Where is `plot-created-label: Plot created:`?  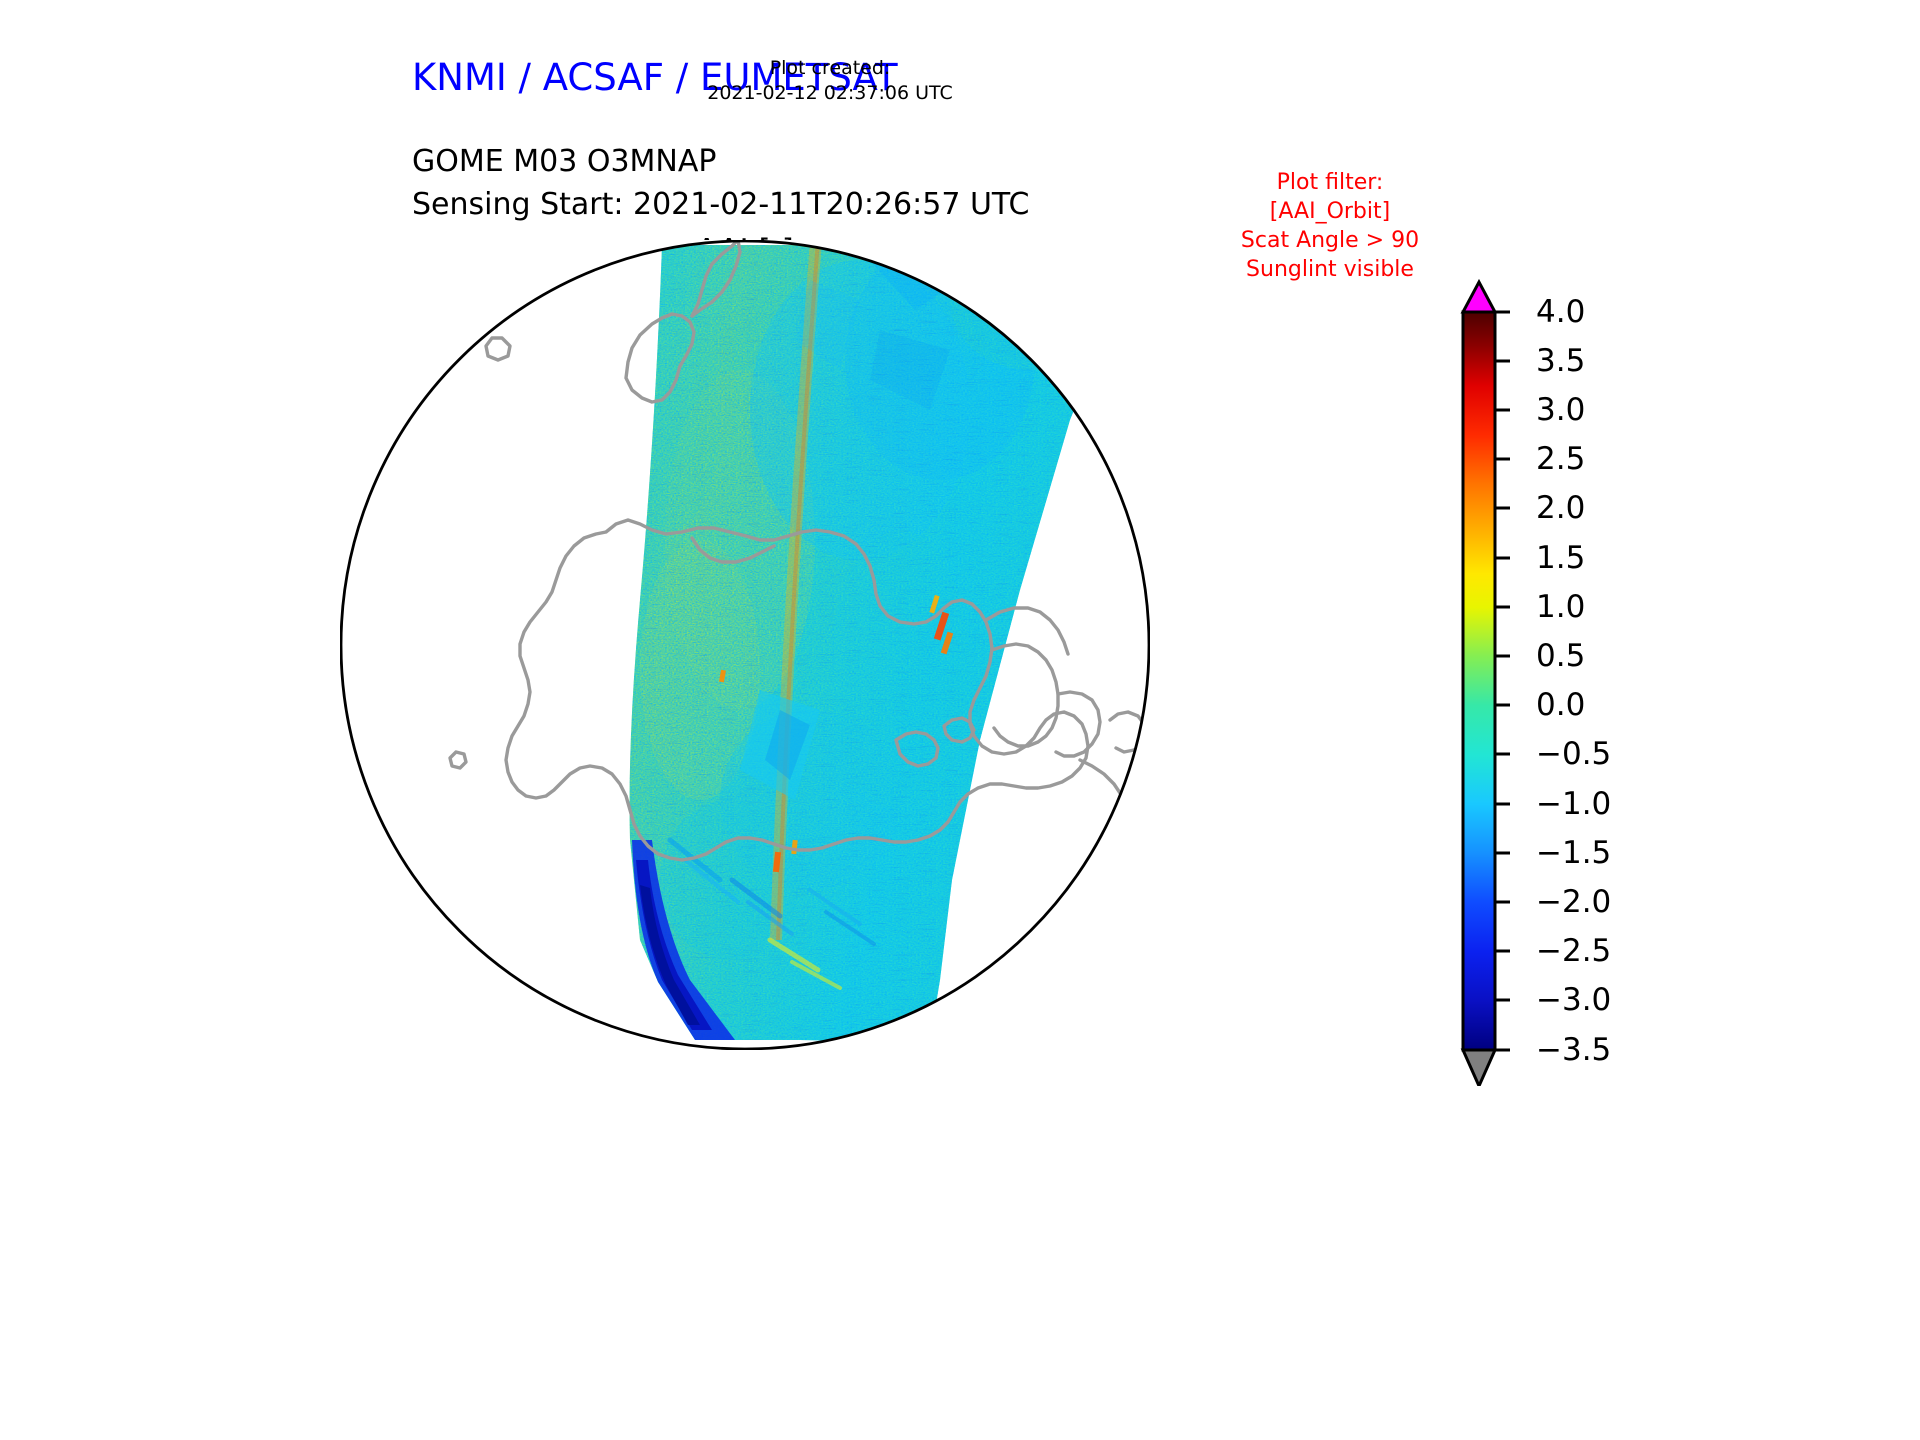
plot-created-label: Plot created: is located at coordinates (830, 68).